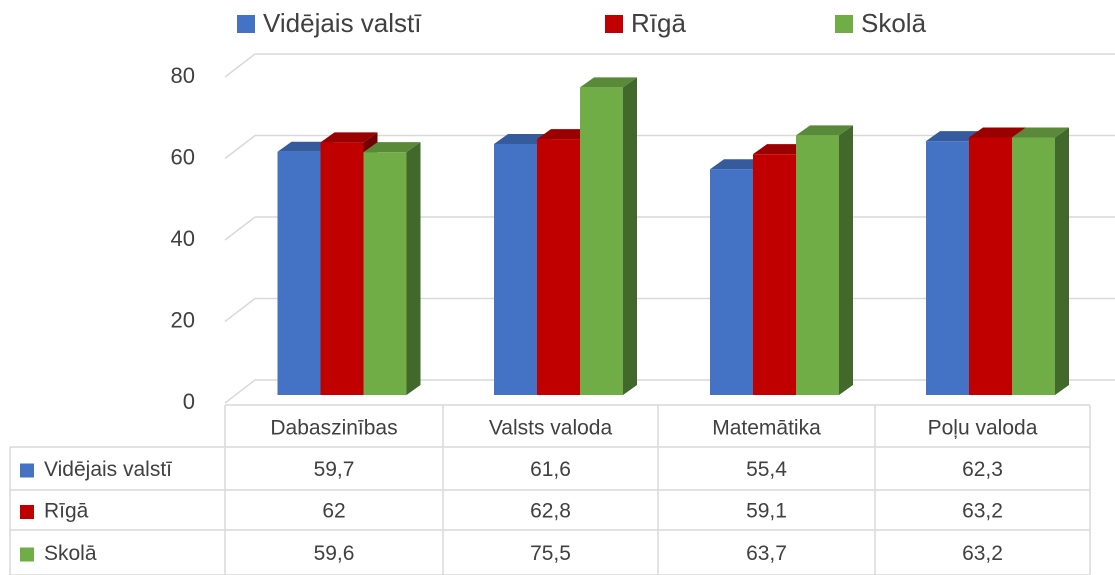 Image resolution: width=1115 pixels, height=575 pixels. I want to click on table-cell: 59,6, so click(334, 553).